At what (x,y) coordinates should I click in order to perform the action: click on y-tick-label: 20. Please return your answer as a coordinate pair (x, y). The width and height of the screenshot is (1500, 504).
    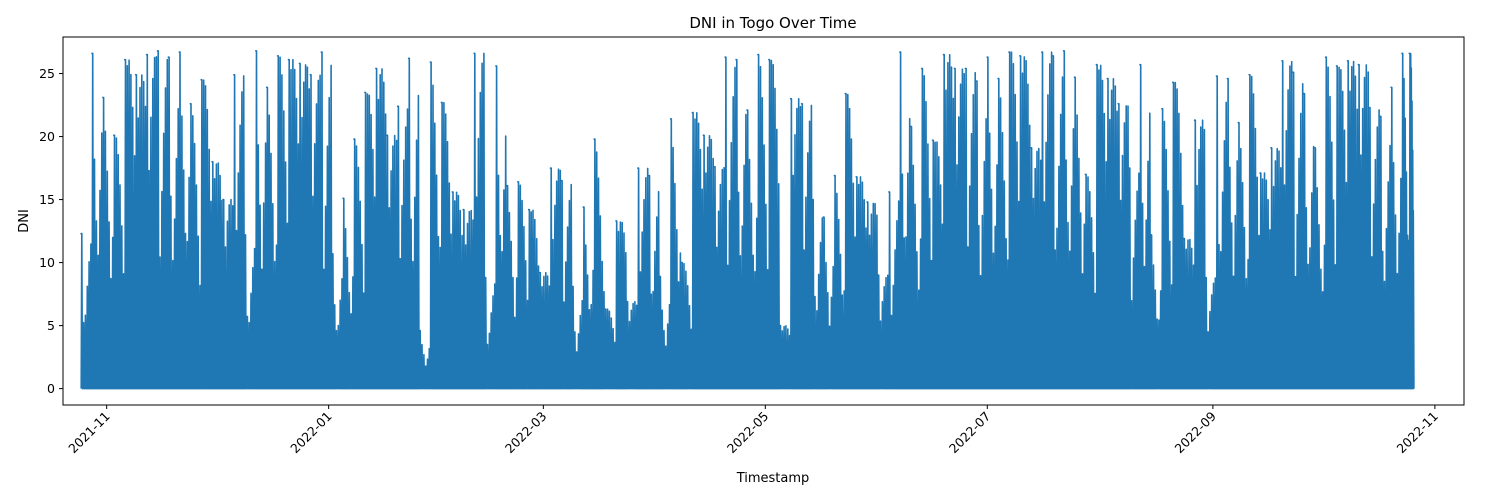
    Looking at the image, I should click on (47, 136).